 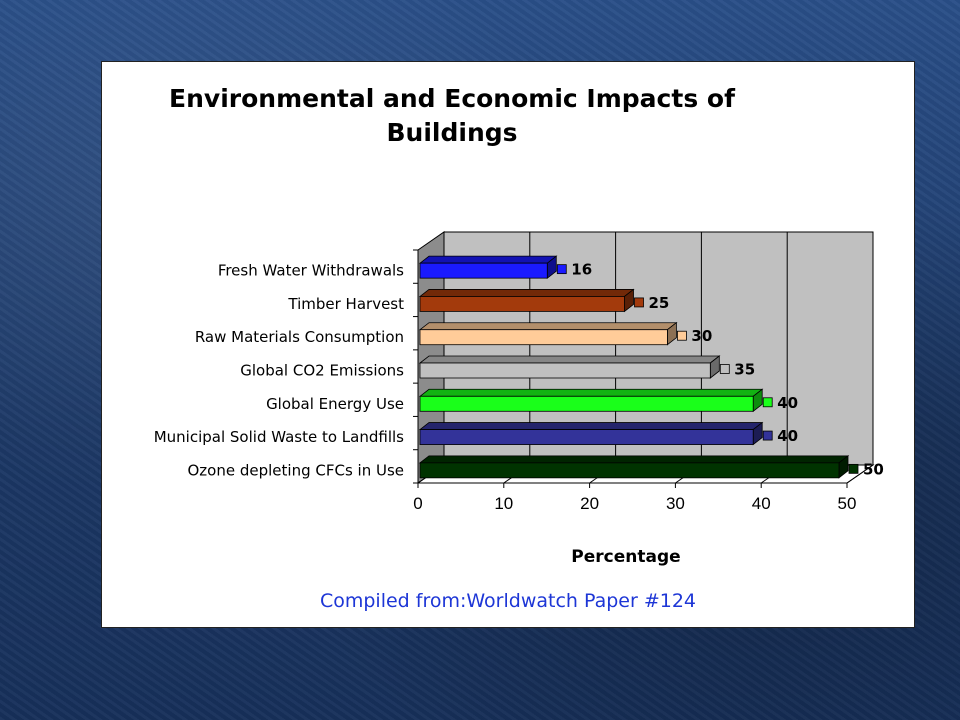 What do you see at coordinates (335, 404) in the screenshot?
I see `y-tick-label: Global Energy Use` at bounding box center [335, 404].